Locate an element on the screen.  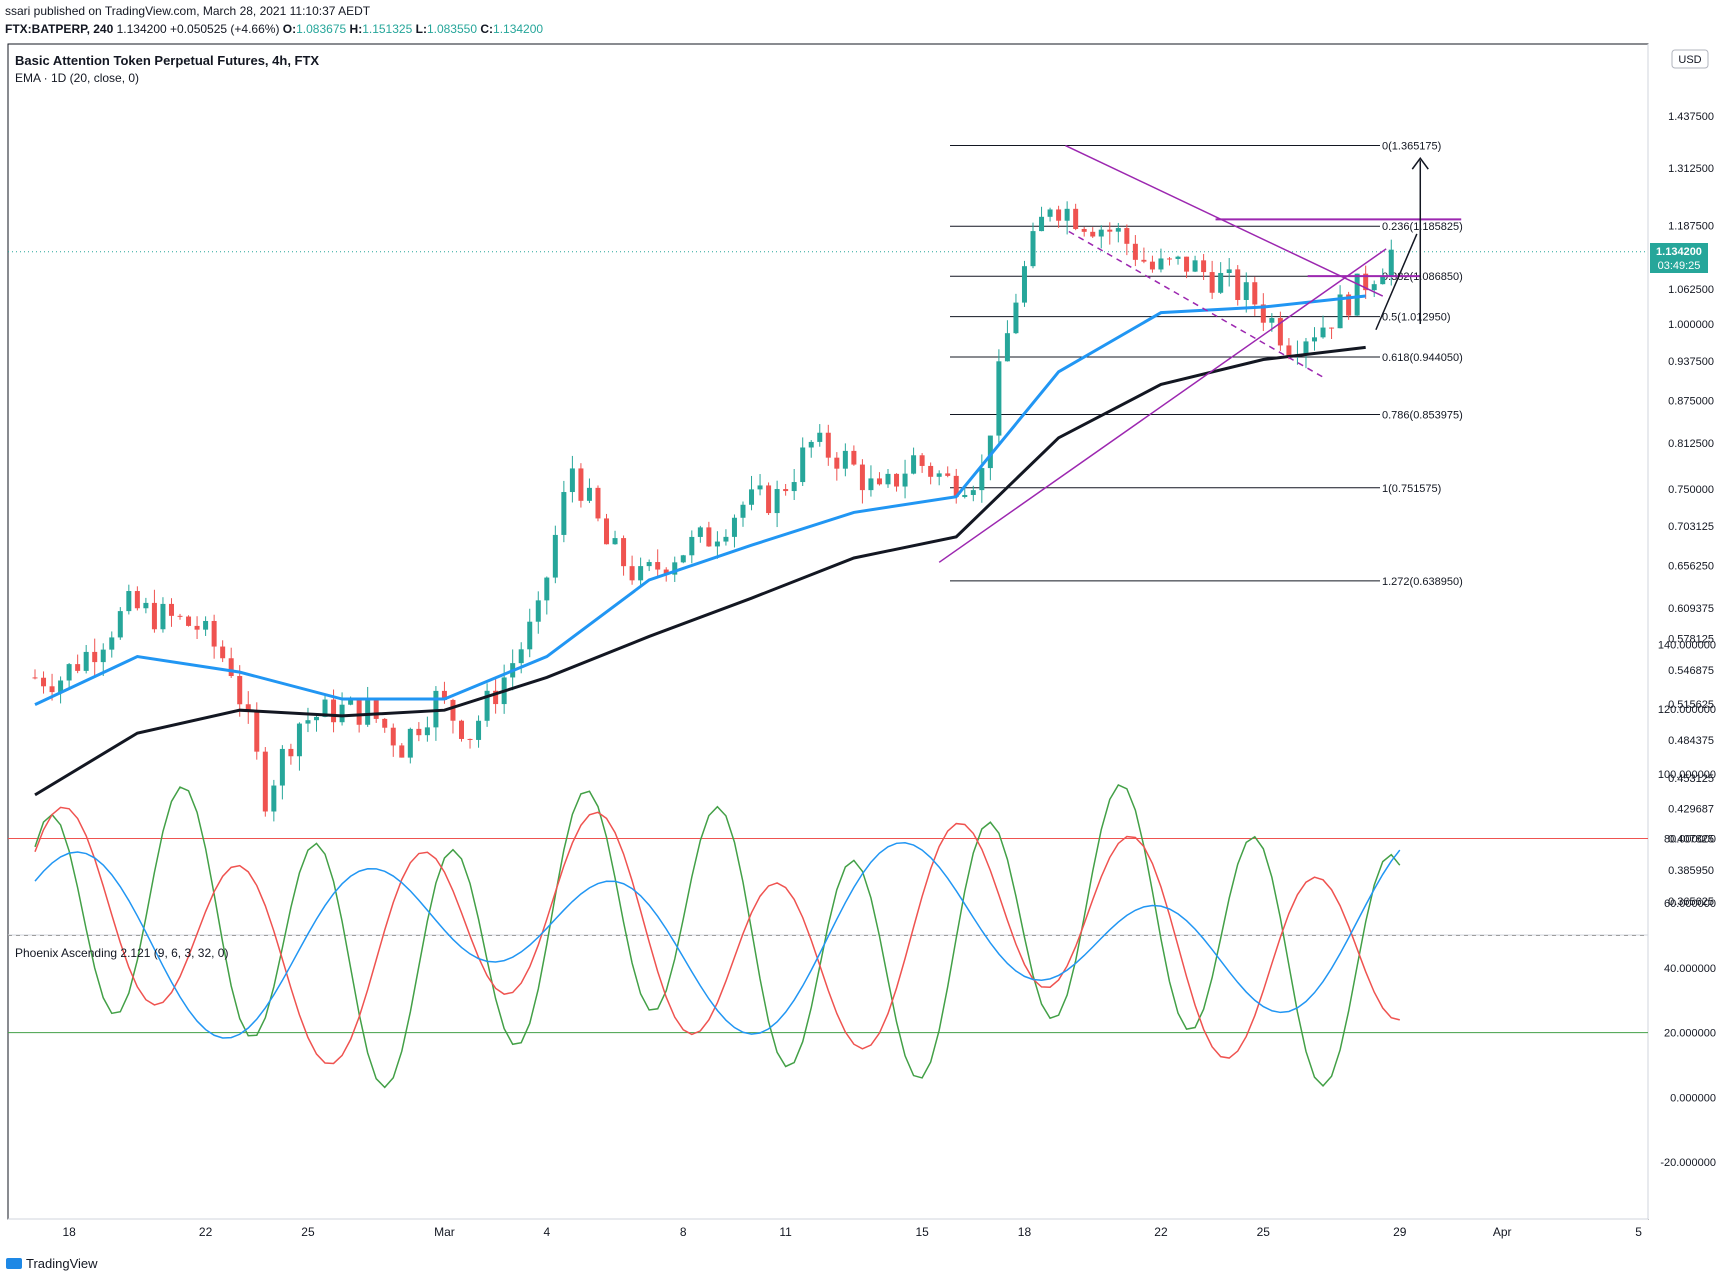
fib-level-label: 0(1.365175) is located at coordinates (1411, 146).